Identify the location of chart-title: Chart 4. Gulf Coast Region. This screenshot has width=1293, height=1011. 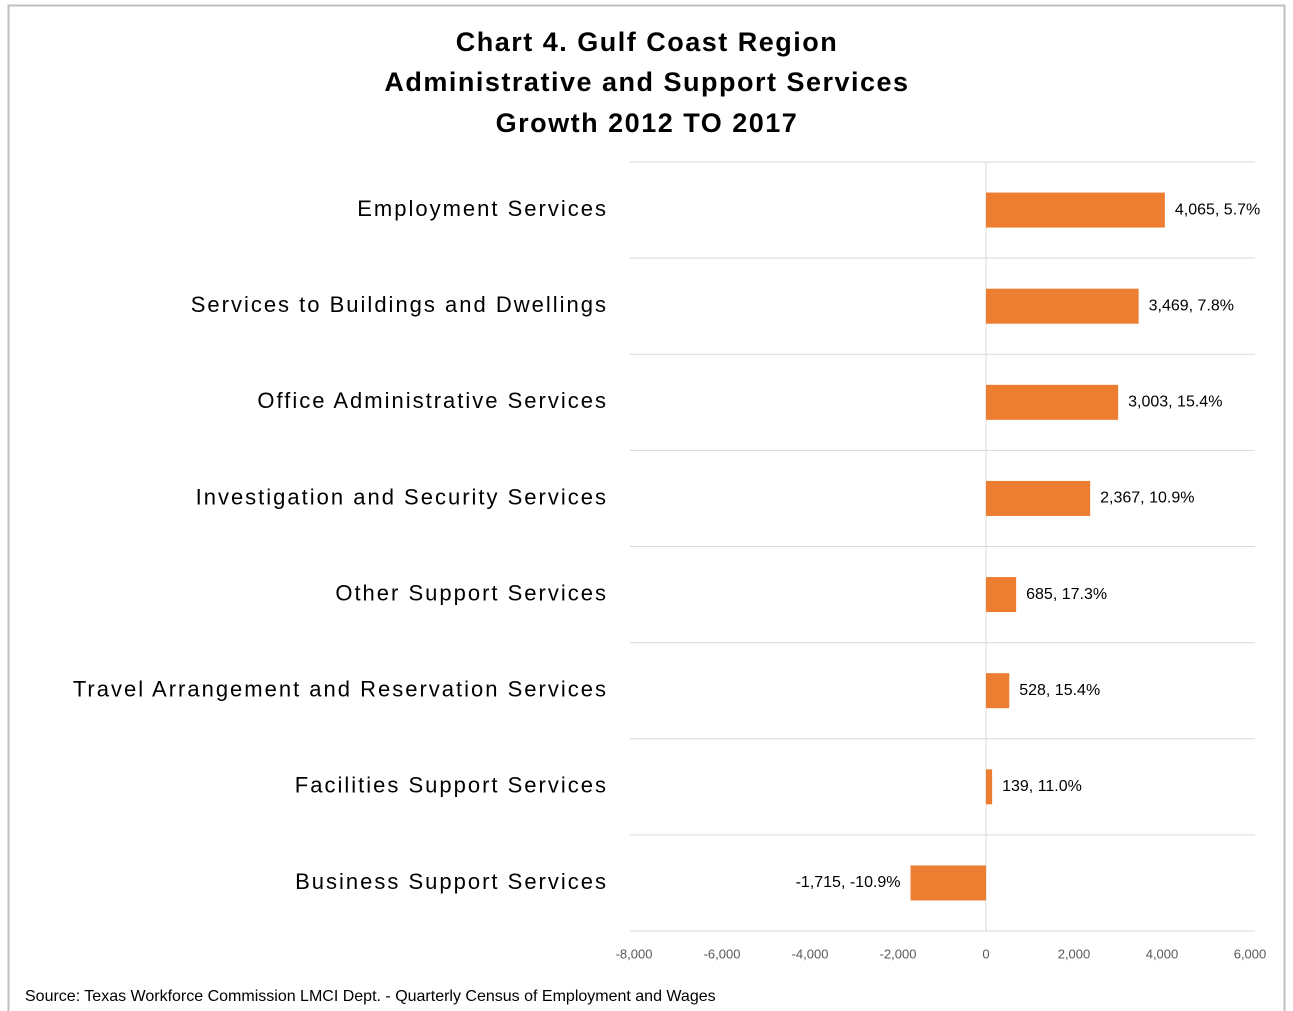
(647, 42).